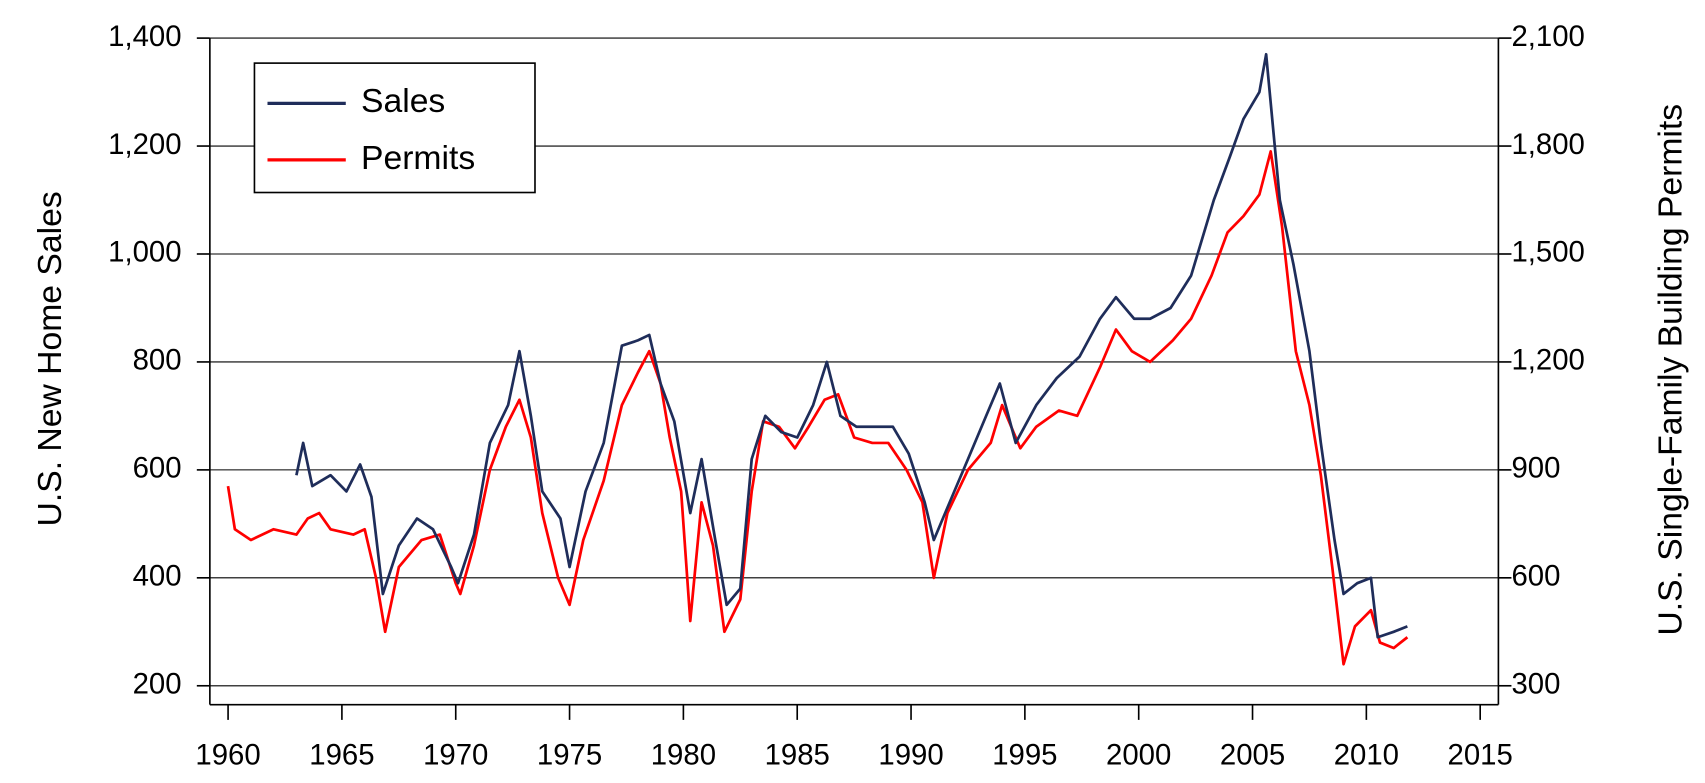 The image size is (1705, 783). What do you see at coordinates (1366, 755) in the screenshot?
I see `x-tick-label: 2010` at bounding box center [1366, 755].